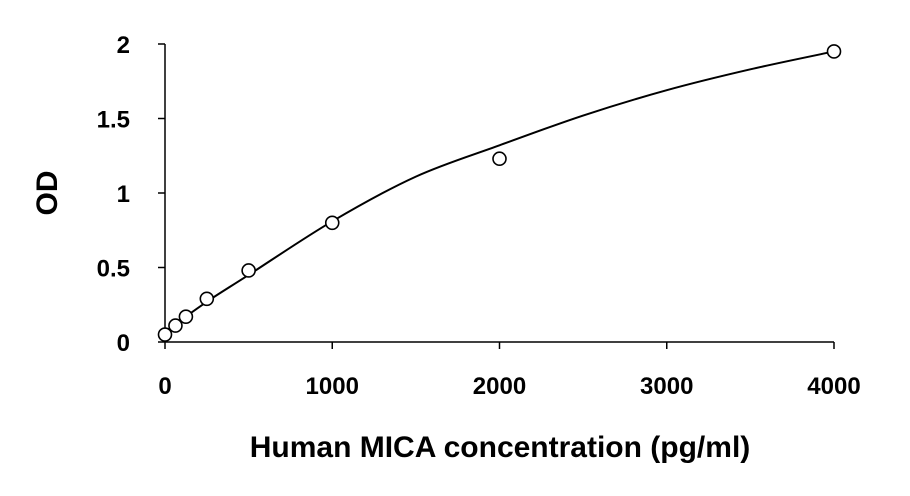  What do you see at coordinates (164, 386) in the screenshot?
I see `x-tick-label: 0` at bounding box center [164, 386].